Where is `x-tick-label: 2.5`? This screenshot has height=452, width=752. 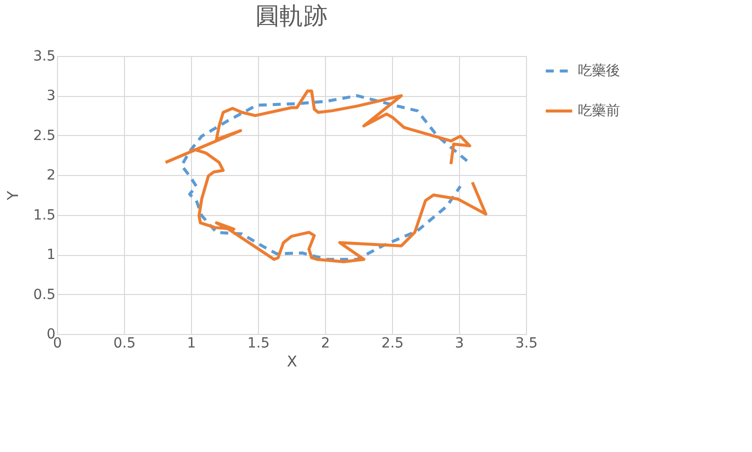 x-tick-label: 2.5 is located at coordinates (392, 344).